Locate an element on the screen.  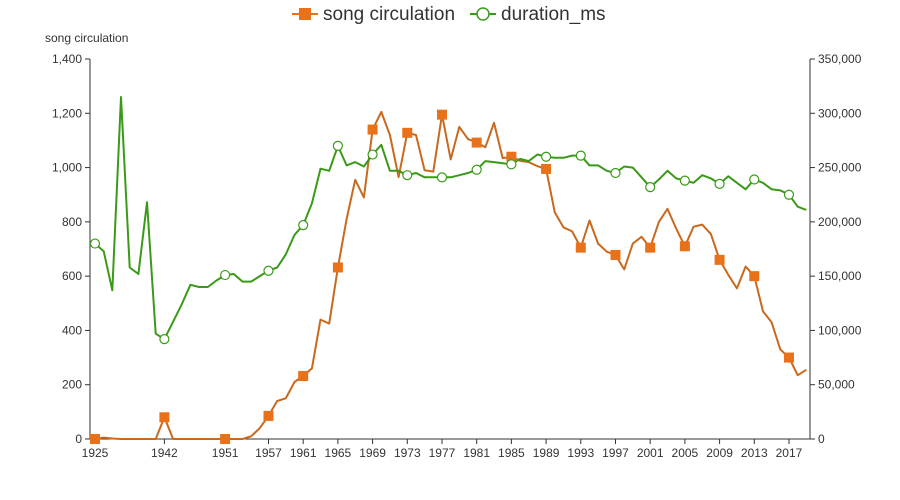
y-right-tick-label: 200,000 is located at coordinates (840, 222).